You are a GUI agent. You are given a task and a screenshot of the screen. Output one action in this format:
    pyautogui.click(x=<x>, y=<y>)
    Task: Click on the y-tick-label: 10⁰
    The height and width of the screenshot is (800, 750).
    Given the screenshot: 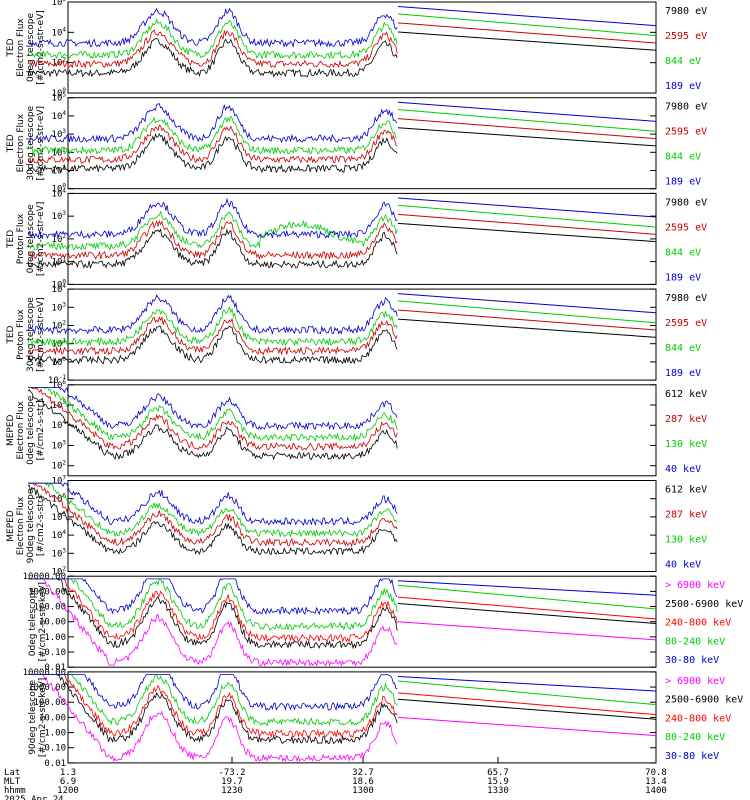 What is the action you would take?
    pyautogui.click(x=59, y=189)
    